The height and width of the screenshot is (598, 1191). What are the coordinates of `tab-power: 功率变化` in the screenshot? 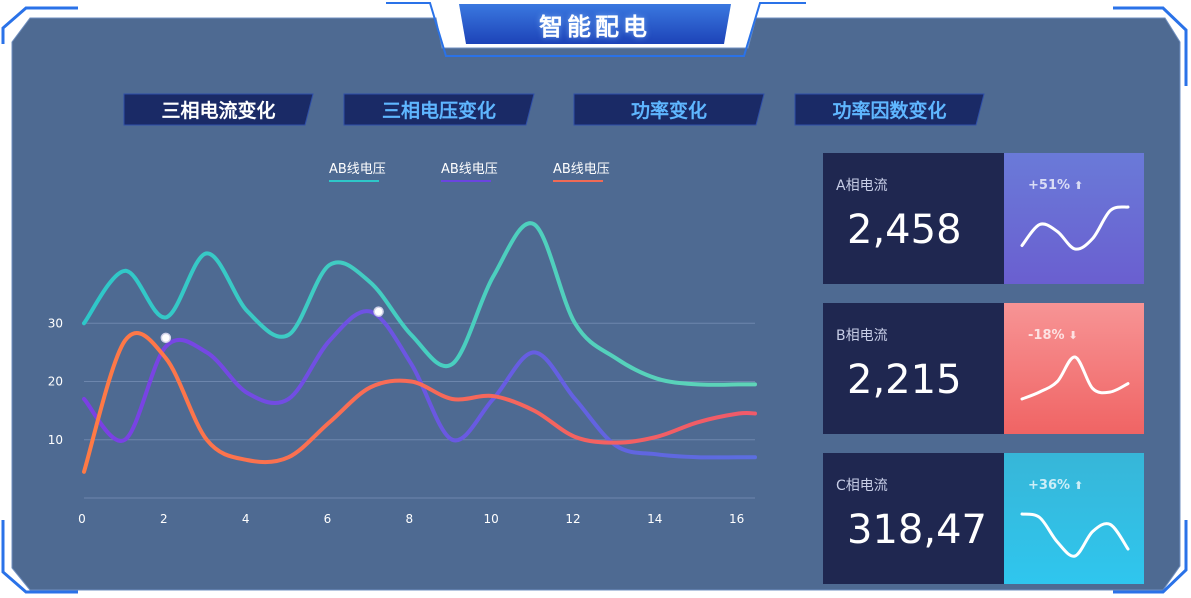 It's located at (669, 109).